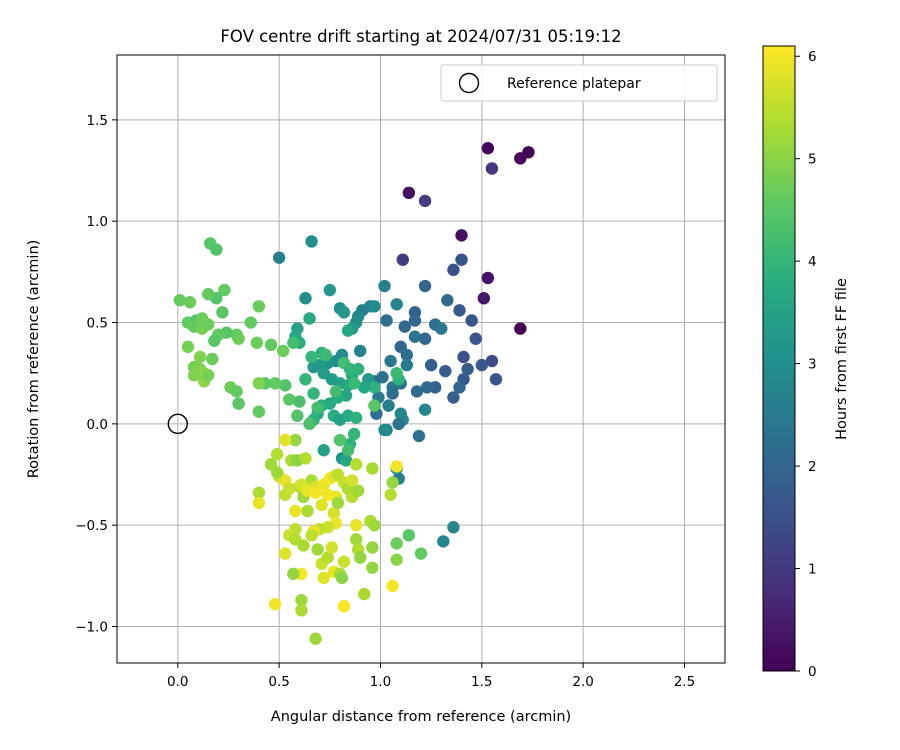 The image size is (900, 750). Describe the element at coordinates (842, 359) in the screenshot. I see `colorbar-label: Hours from first FF file` at that location.